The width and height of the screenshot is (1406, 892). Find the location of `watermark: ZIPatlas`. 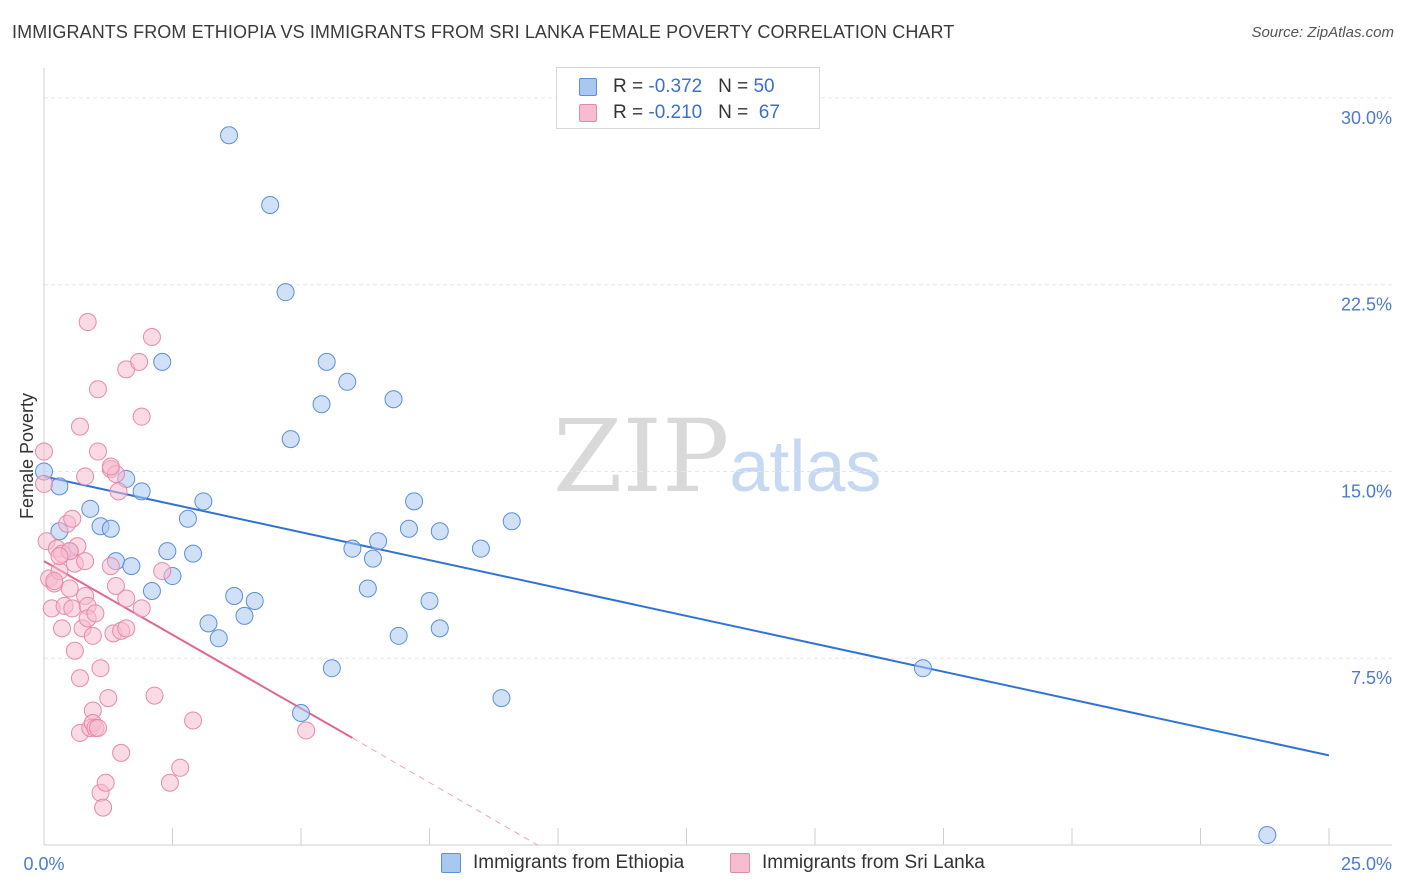

watermark: ZIPatlas is located at coordinates (717, 456).